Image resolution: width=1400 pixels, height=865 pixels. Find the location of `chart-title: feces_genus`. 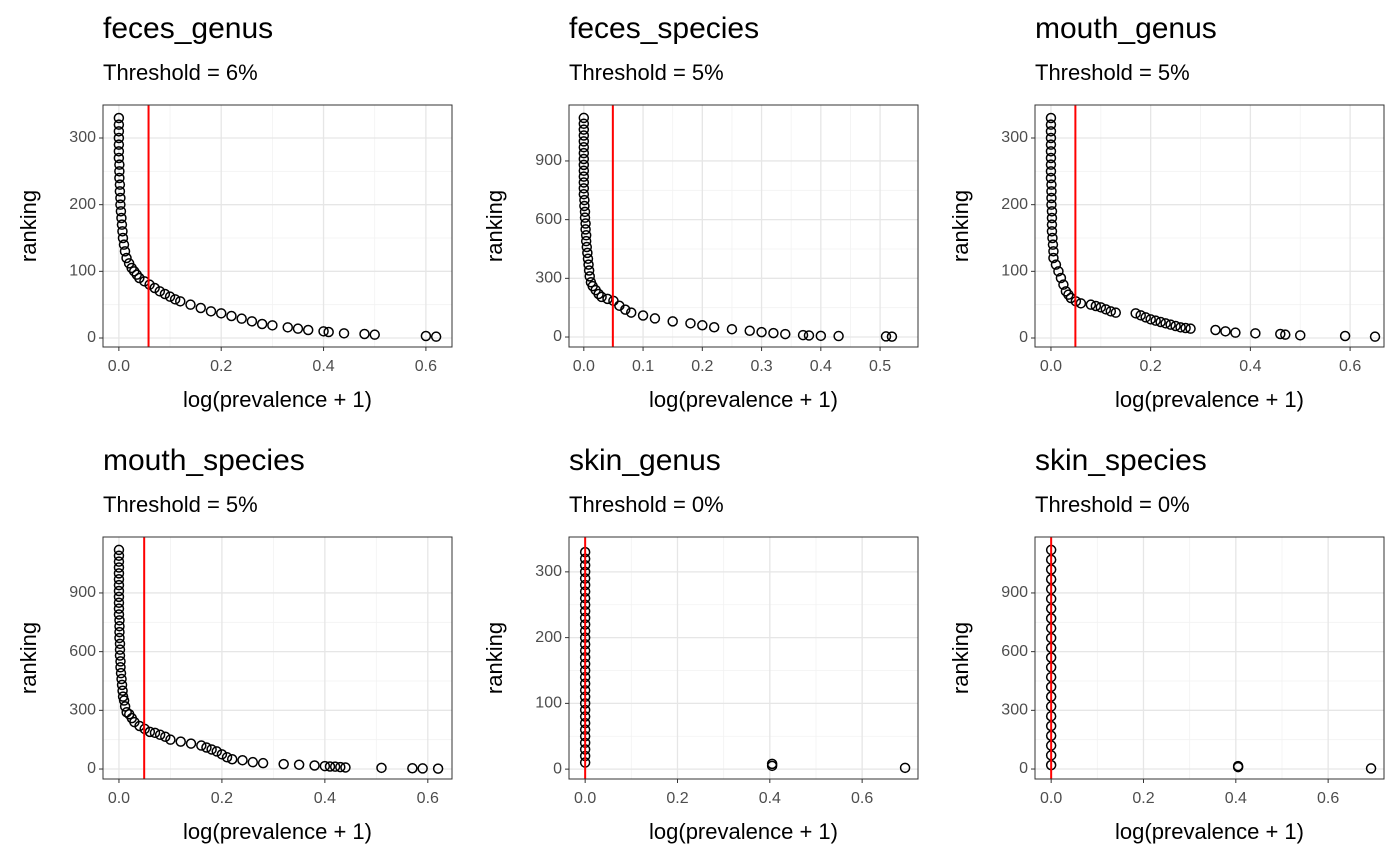

chart-title: feces_genus is located at coordinates (188, 28).